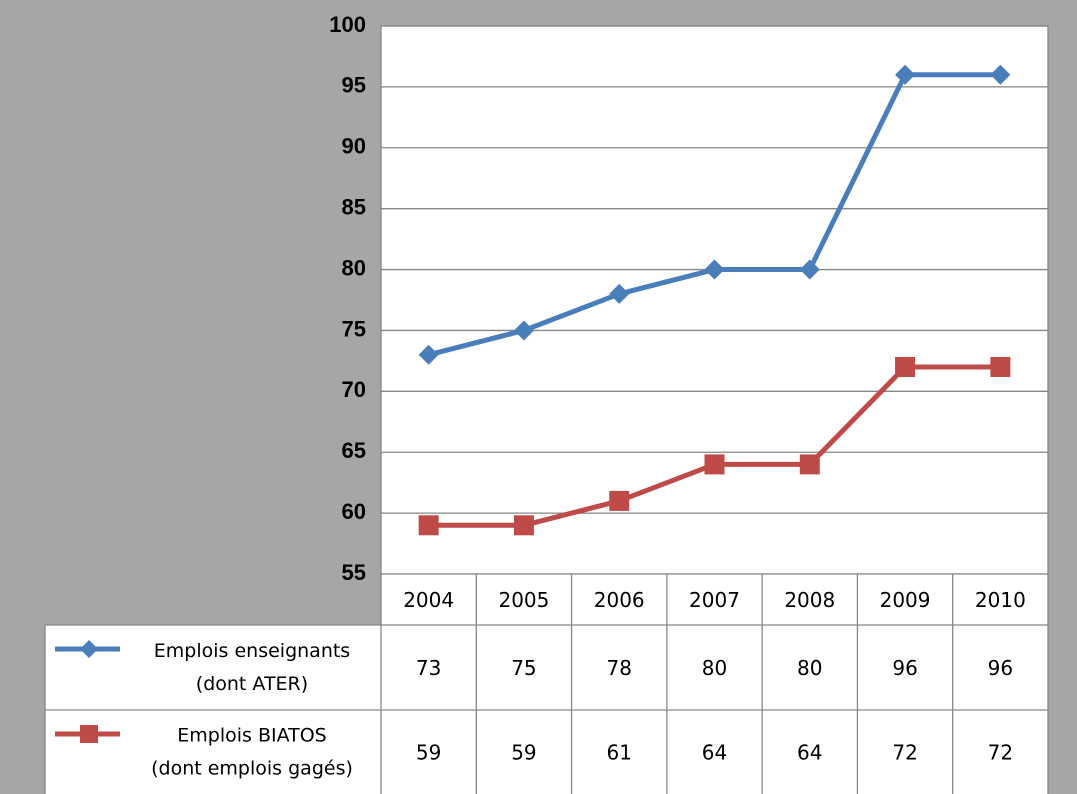 This screenshot has width=1077, height=794. Describe the element at coordinates (354, 572) in the screenshot. I see `y-tick-label: 55` at that location.